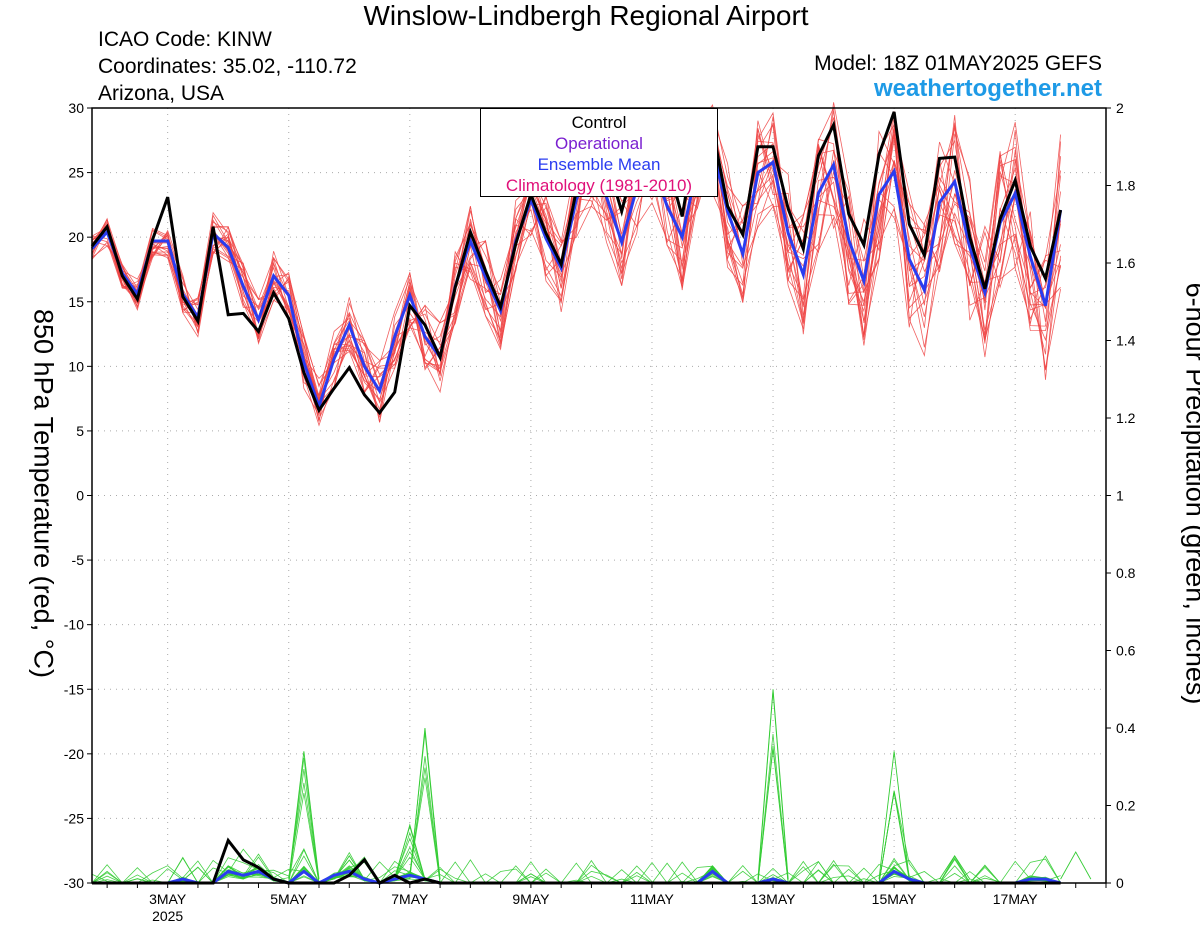 Image resolution: width=1200 pixels, height=927 pixels. Describe the element at coordinates (289, 899) in the screenshot. I see `x-tick-label: 5MAY` at that location.